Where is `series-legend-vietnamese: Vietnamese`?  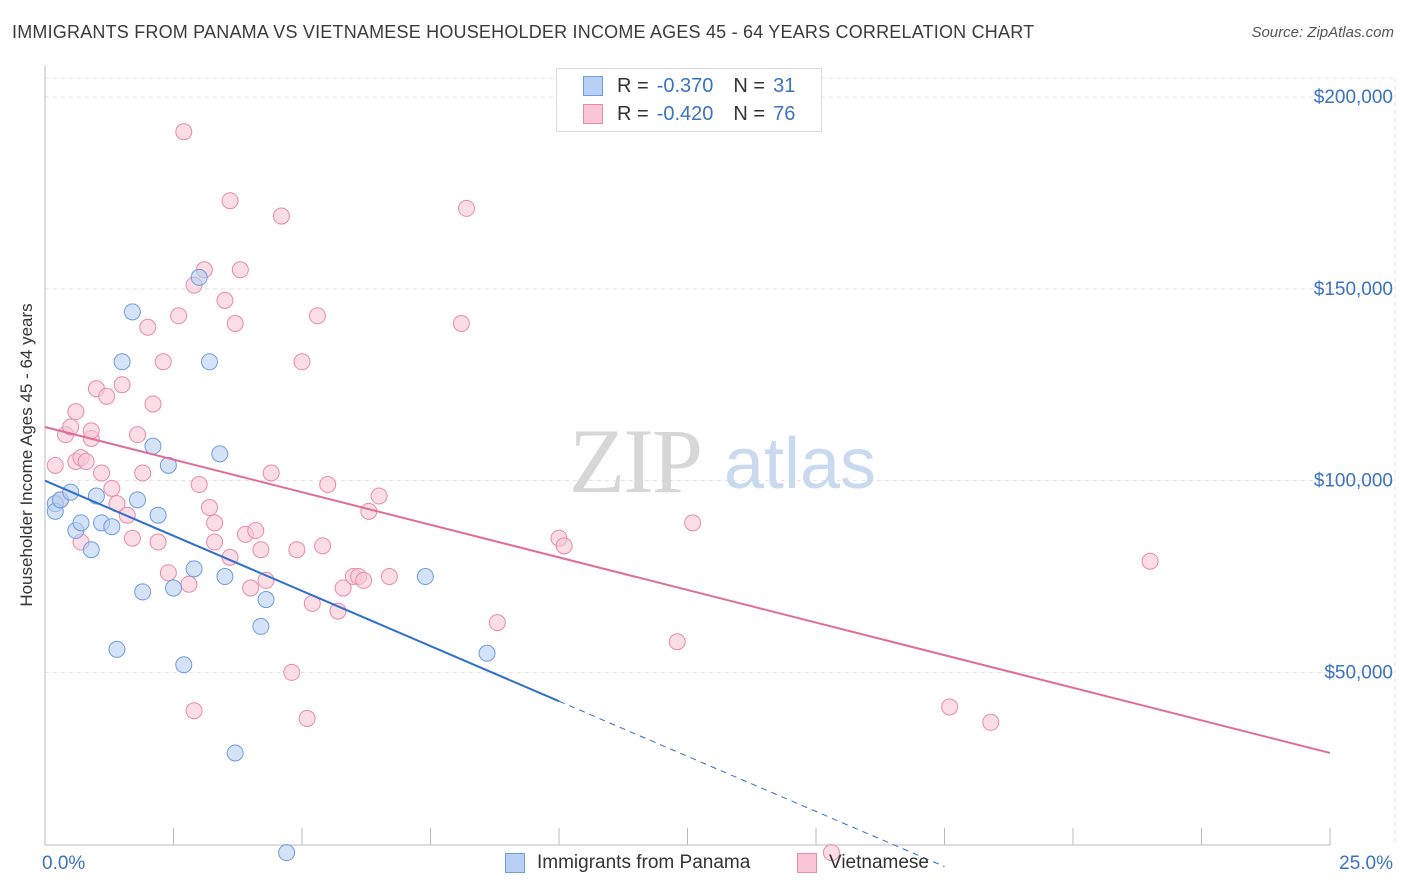
series-legend-vietnamese: Vietnamese is located at coordinates (863, 863).